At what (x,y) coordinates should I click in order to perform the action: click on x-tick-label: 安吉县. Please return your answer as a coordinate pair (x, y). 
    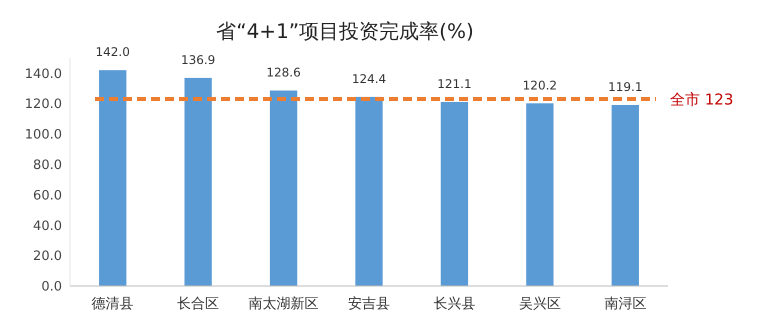
    Looking at the image, I should click on (369, 304).